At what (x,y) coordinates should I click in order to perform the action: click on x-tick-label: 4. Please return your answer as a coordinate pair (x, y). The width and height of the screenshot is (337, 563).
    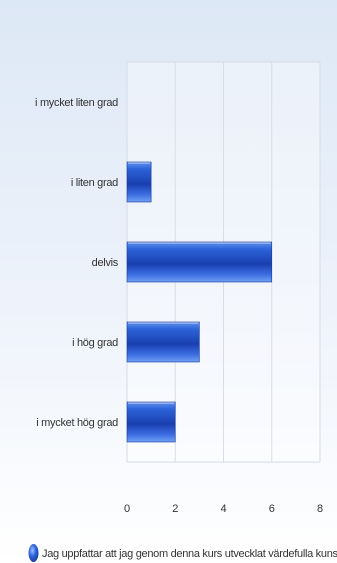
    Looking at the image, I should click on (223, 509).